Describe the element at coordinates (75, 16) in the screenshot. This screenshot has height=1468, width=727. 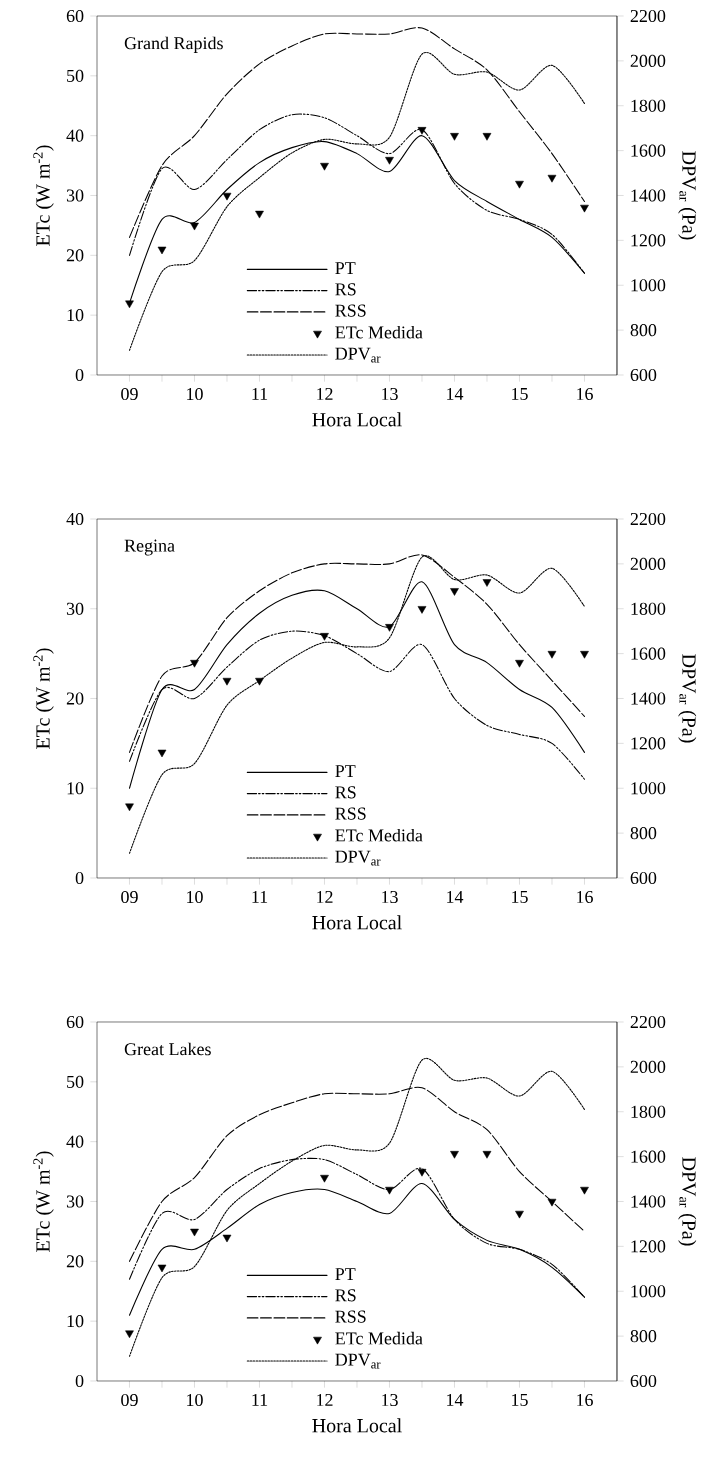
I see `y-tick-label: 60` at that location.